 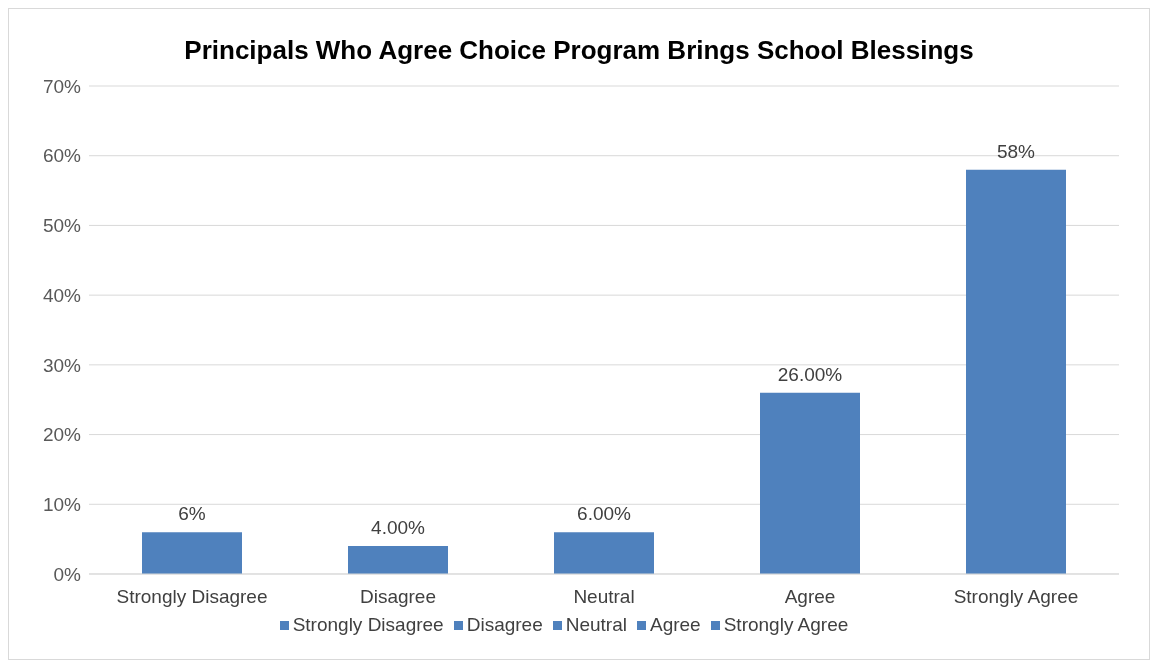 I want to click on y-tick-label: 50%, so click(x=62, y=226).